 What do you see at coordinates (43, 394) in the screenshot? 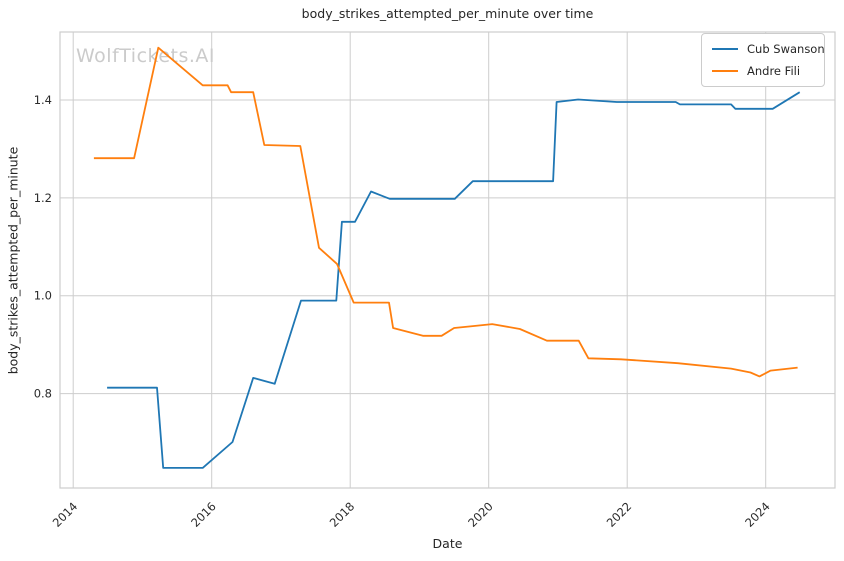
I see `y-tick-label: 0.8` at bounding box center [43, 394].